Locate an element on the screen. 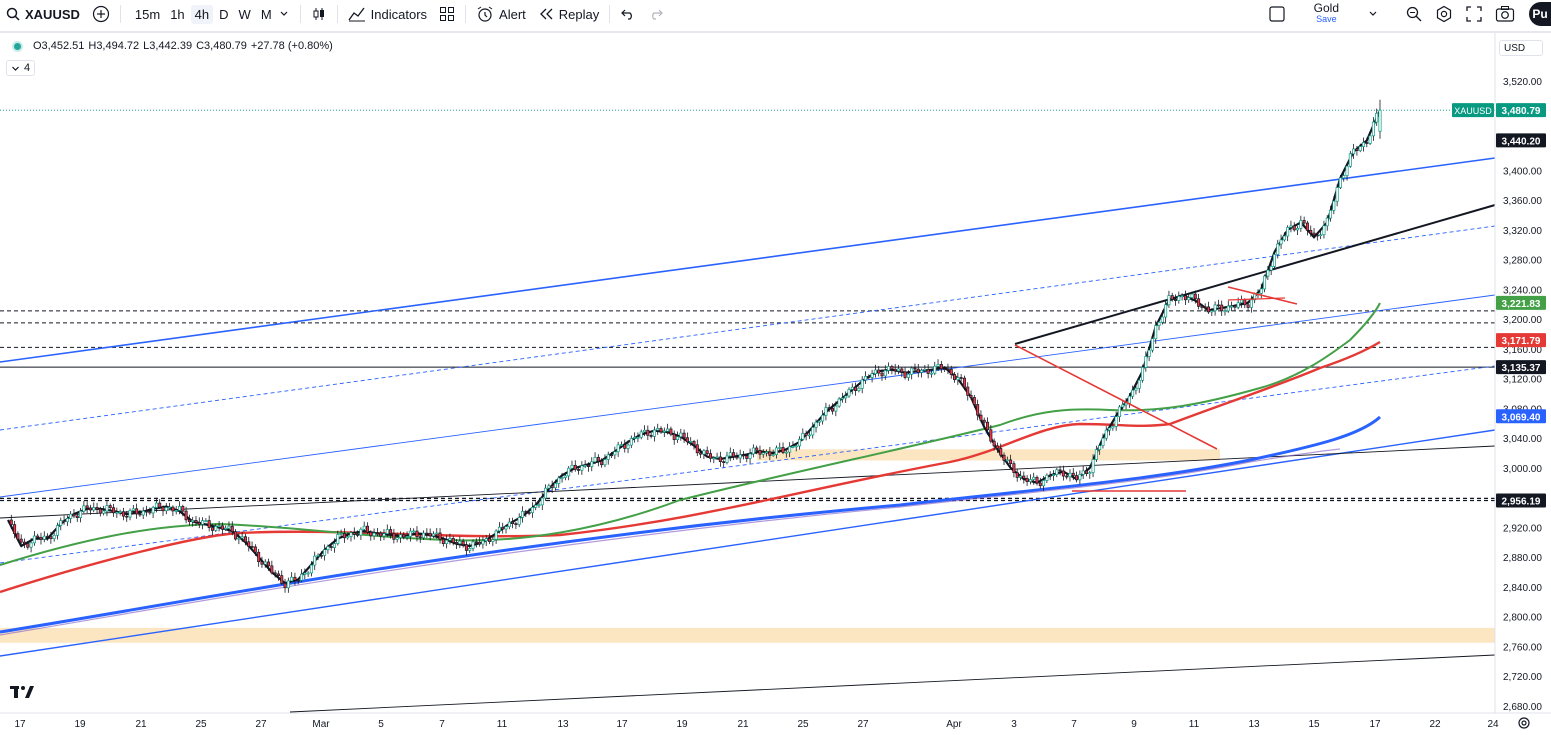 The image size is (1551, 735). timeframe-4h: 4h is located at coordinates (202, 14).